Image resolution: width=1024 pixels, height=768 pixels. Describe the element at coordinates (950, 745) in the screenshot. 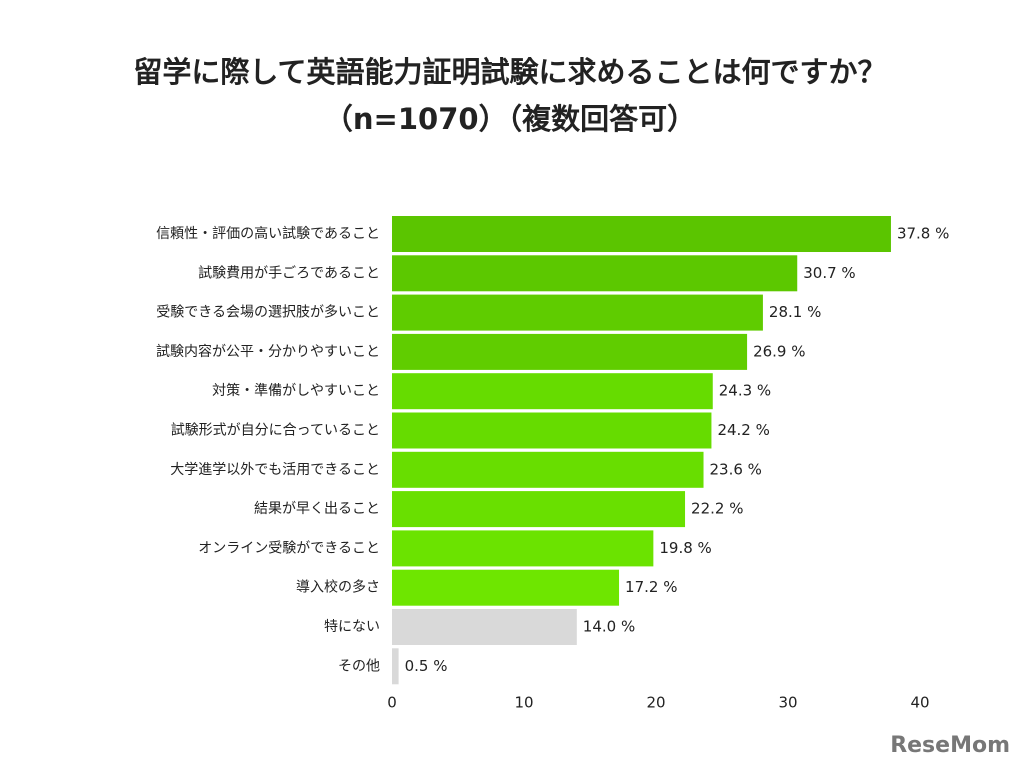

I see `watermark: ReseMom` at that location.